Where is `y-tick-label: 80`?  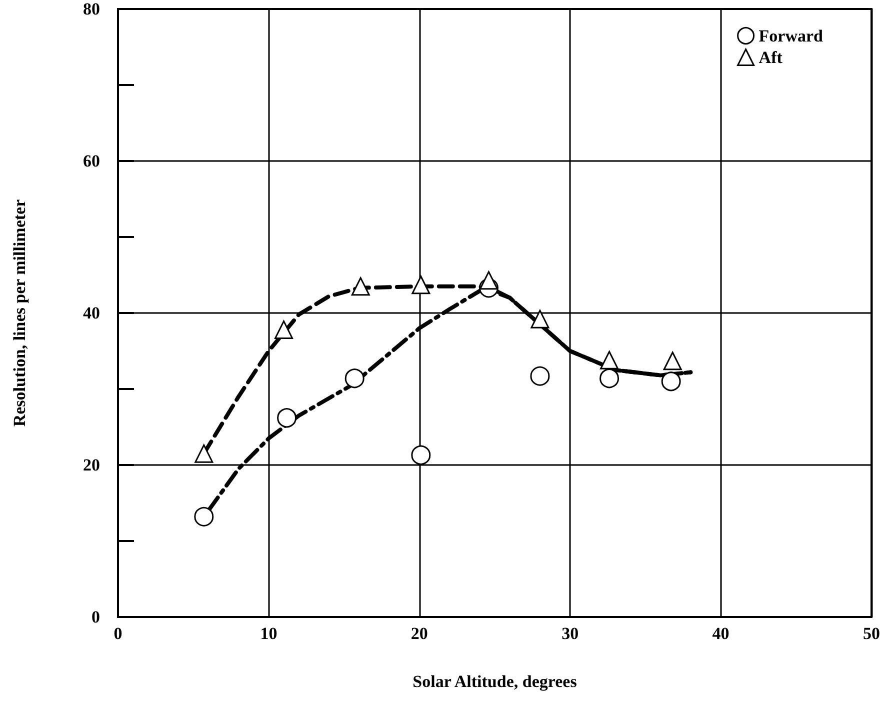 y-tick-label: 80 is located at coordinates (91, 9).